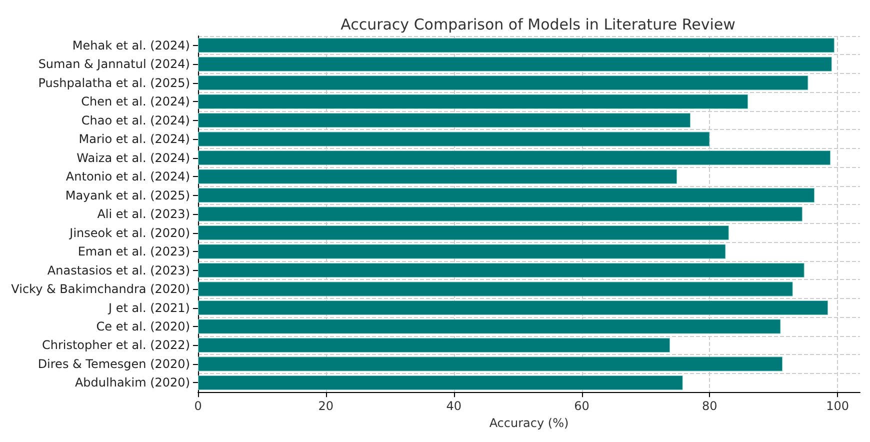  What do you see at coordinates (149, 307) in the screenshot?
I see `y-tick-label: J et al. (2021)` at bounding box center [149, 307].